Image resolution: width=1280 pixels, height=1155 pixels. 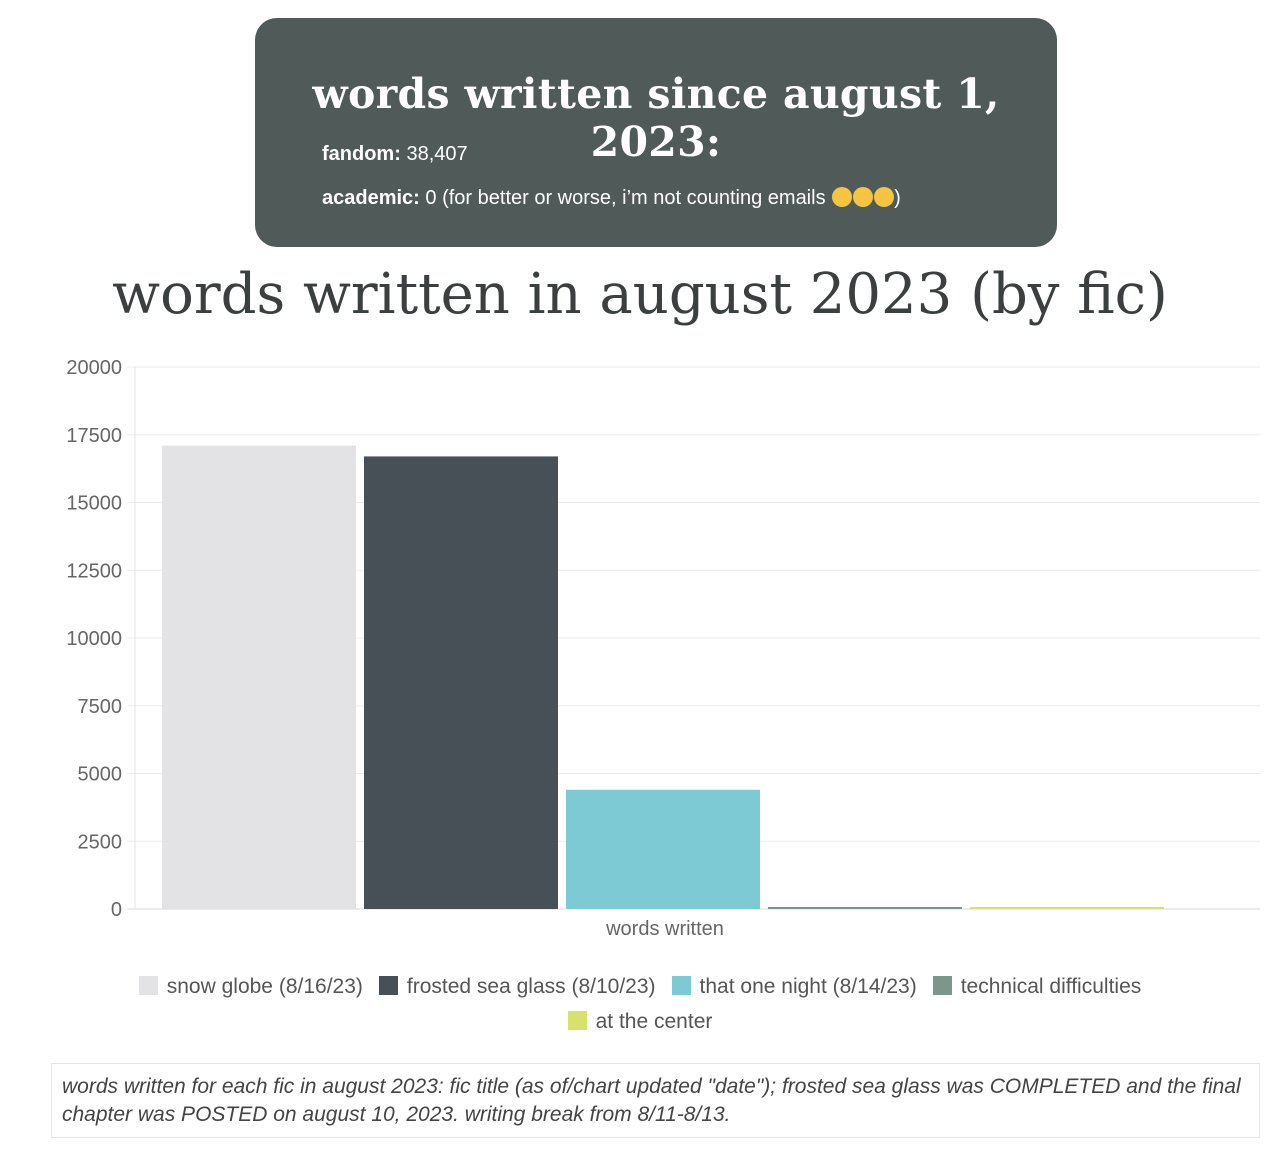 I want to click on academic-tail: ), so click(x=897, y=198).